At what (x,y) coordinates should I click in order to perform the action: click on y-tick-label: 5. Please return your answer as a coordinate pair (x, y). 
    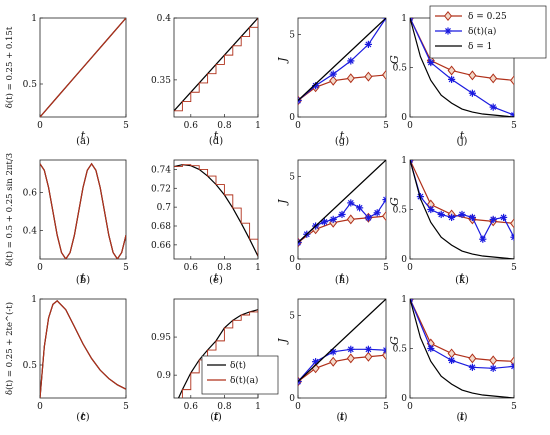
    Looking at the image, I should click on (292, 178).